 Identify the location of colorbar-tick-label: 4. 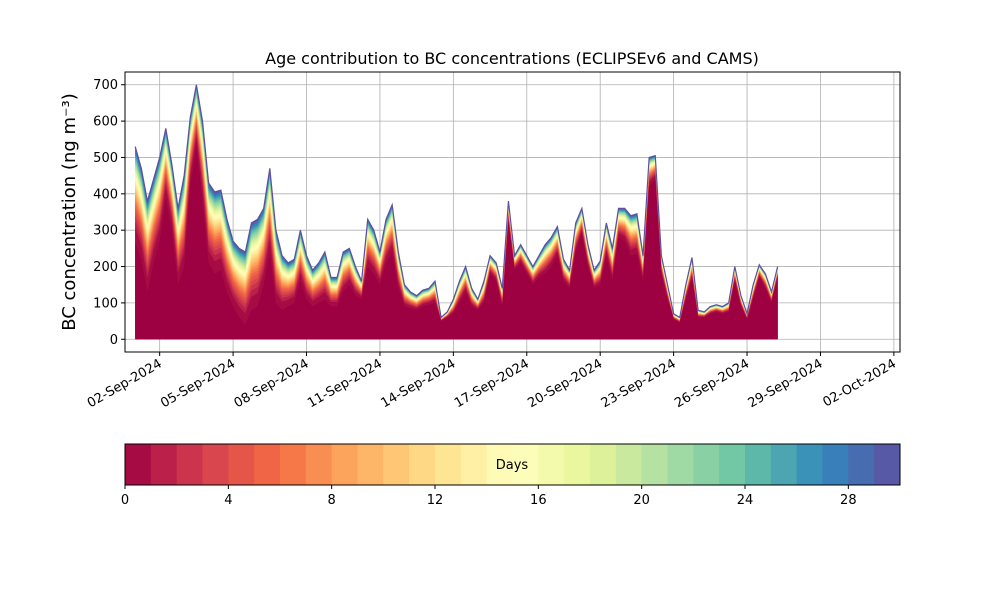
(228, 500).